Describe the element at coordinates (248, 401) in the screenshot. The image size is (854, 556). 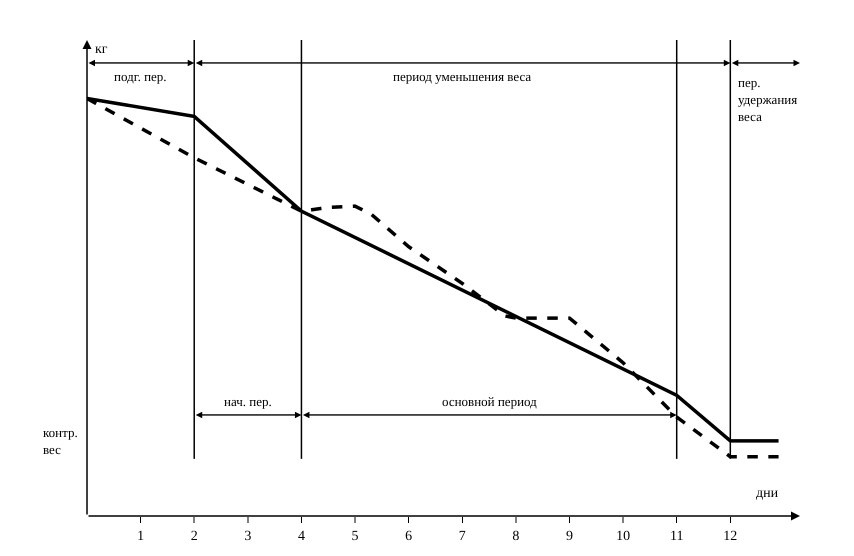
I see `annotation: нач. пер.` at that location.